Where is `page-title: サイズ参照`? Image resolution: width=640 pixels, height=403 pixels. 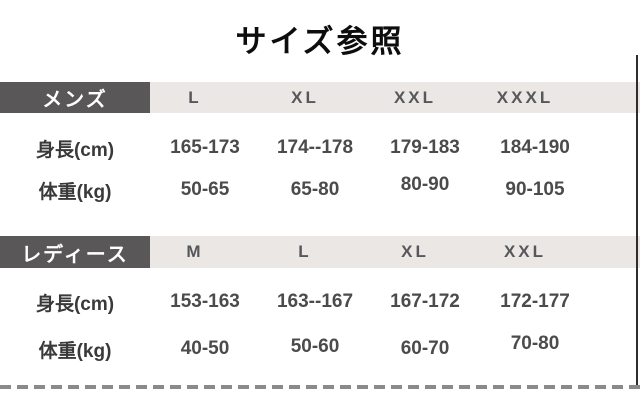
page-title: サイズ参照 is located at coordinates (320, 41).